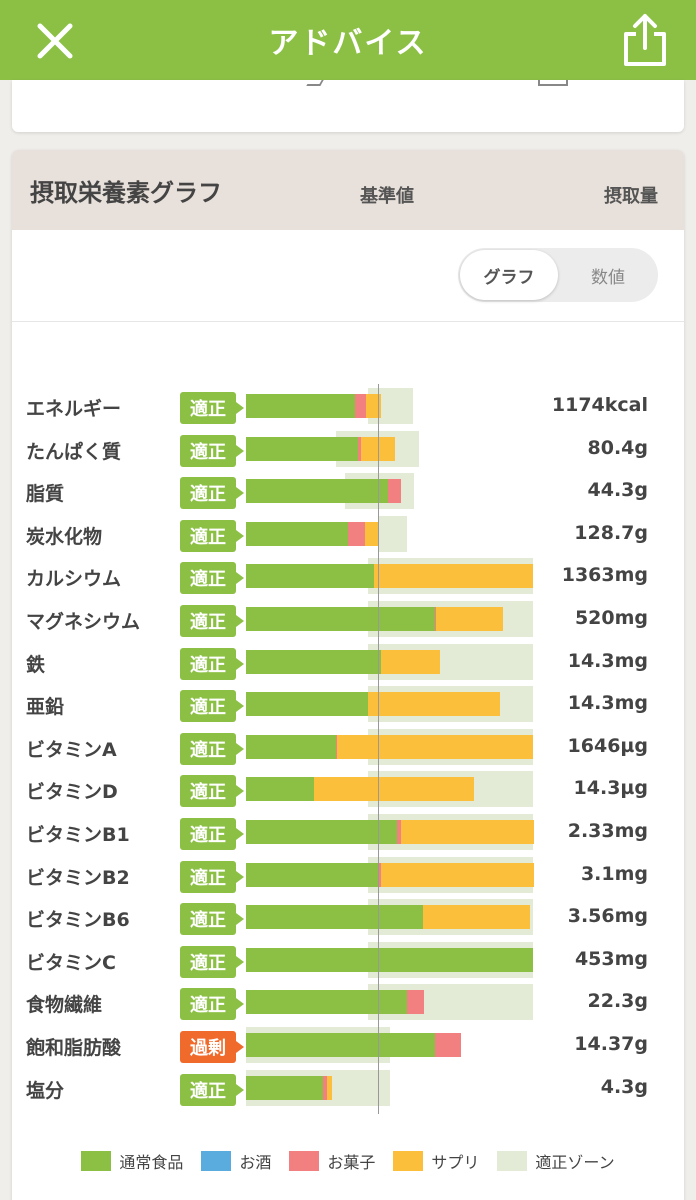 The width and height of the screenshot is (696, 1200). What do you see at coordinates (83, 622) in the screenshot?
I see `nutrient-name: マグネシウム` at bounding box center [83, 622].